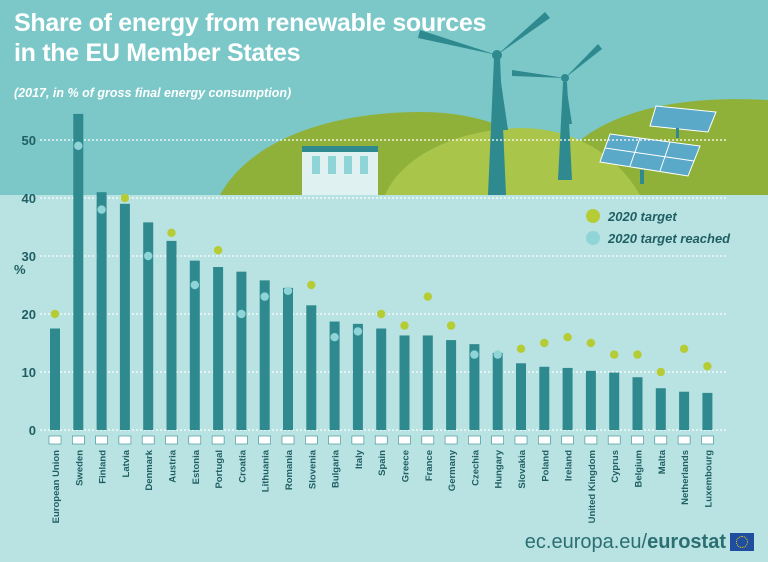 This screenshot has height=562, width=768. What do you see at coordinates (149, 469) in the screenshot?
I see `category-label: Denmark` at bounding box center [149, 469].